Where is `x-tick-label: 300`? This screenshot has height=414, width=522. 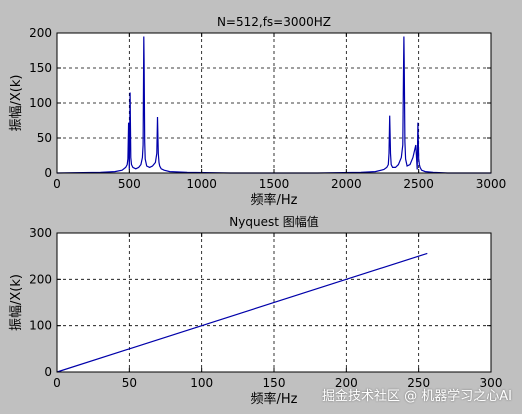
x-tick-label: 300 is located at coordinates (491, 383).